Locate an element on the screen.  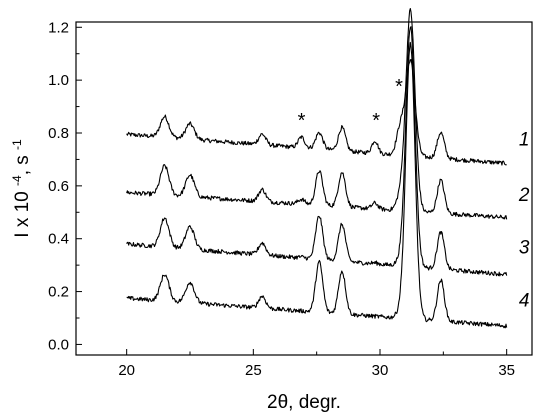
y-tick-label: 0.6 is located at coordinates (58, 186).